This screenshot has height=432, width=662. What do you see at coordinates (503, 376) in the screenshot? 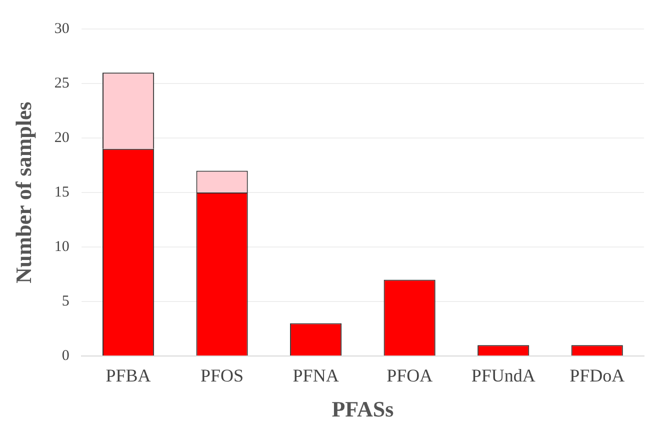
I see `x-tick-label: PFUndA` at bounding box center [503, 376].